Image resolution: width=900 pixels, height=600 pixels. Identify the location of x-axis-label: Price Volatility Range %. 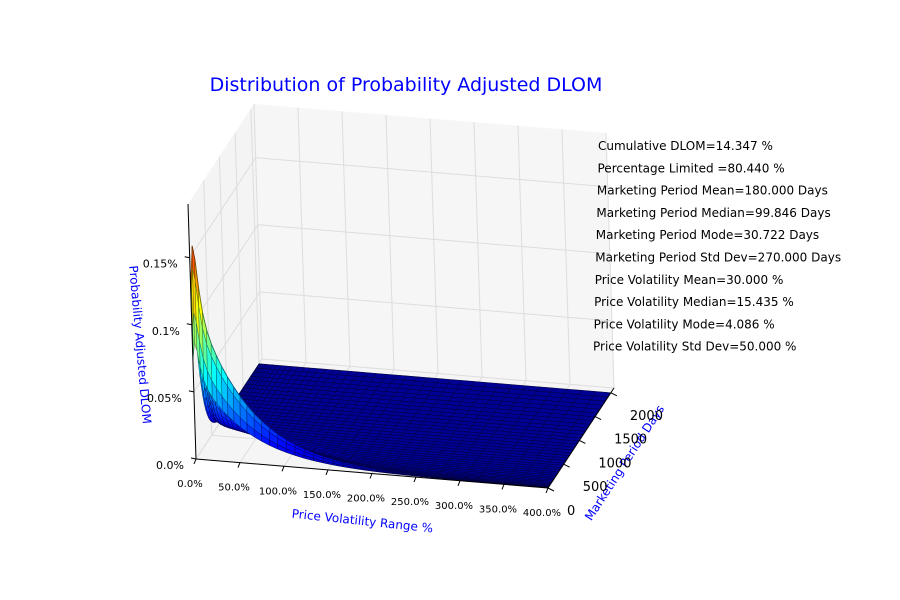
(362, 521).